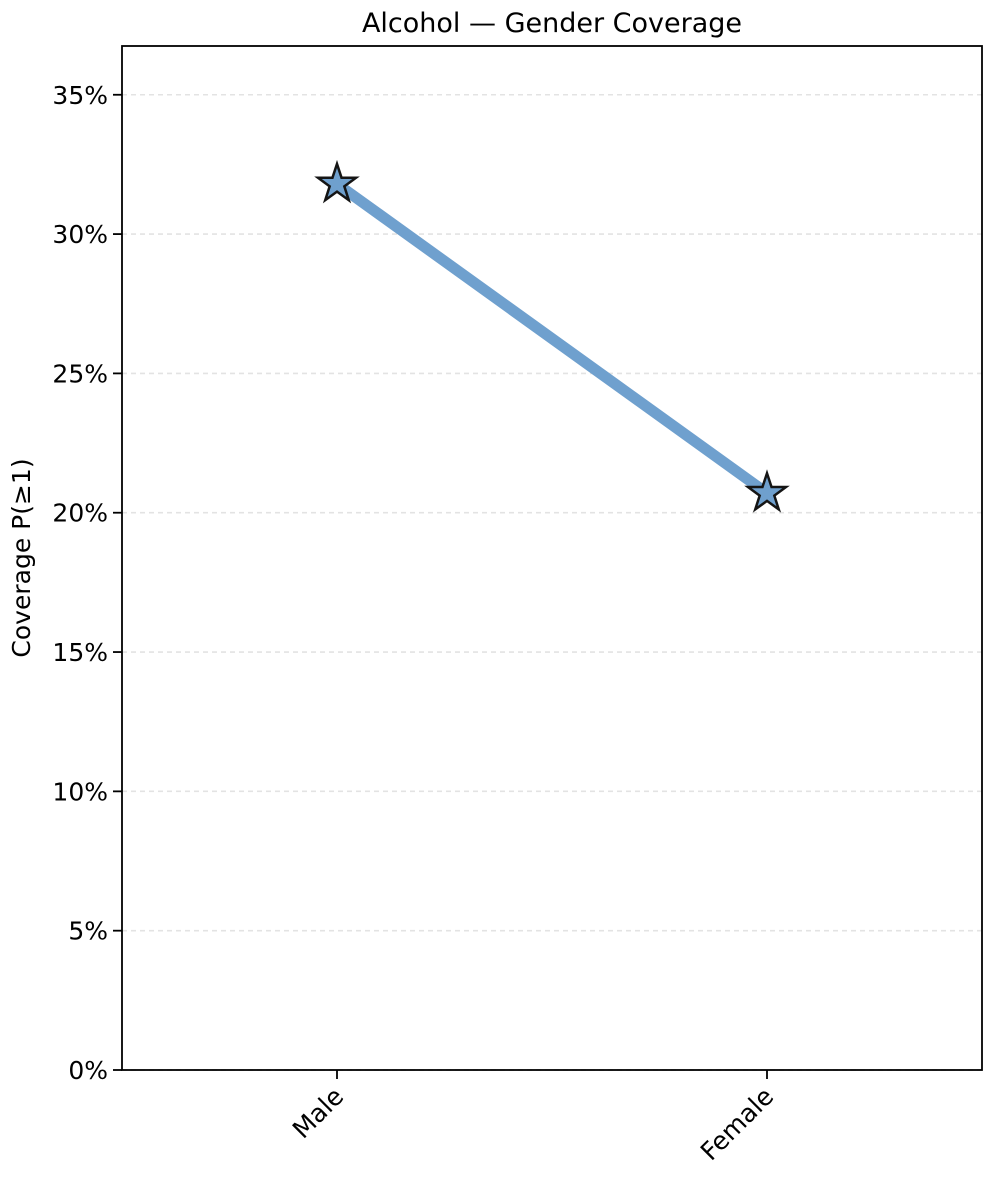 This screenshot has height=1196, width=997. I want to click on x-tick-label: Female, so click(737, 1124).